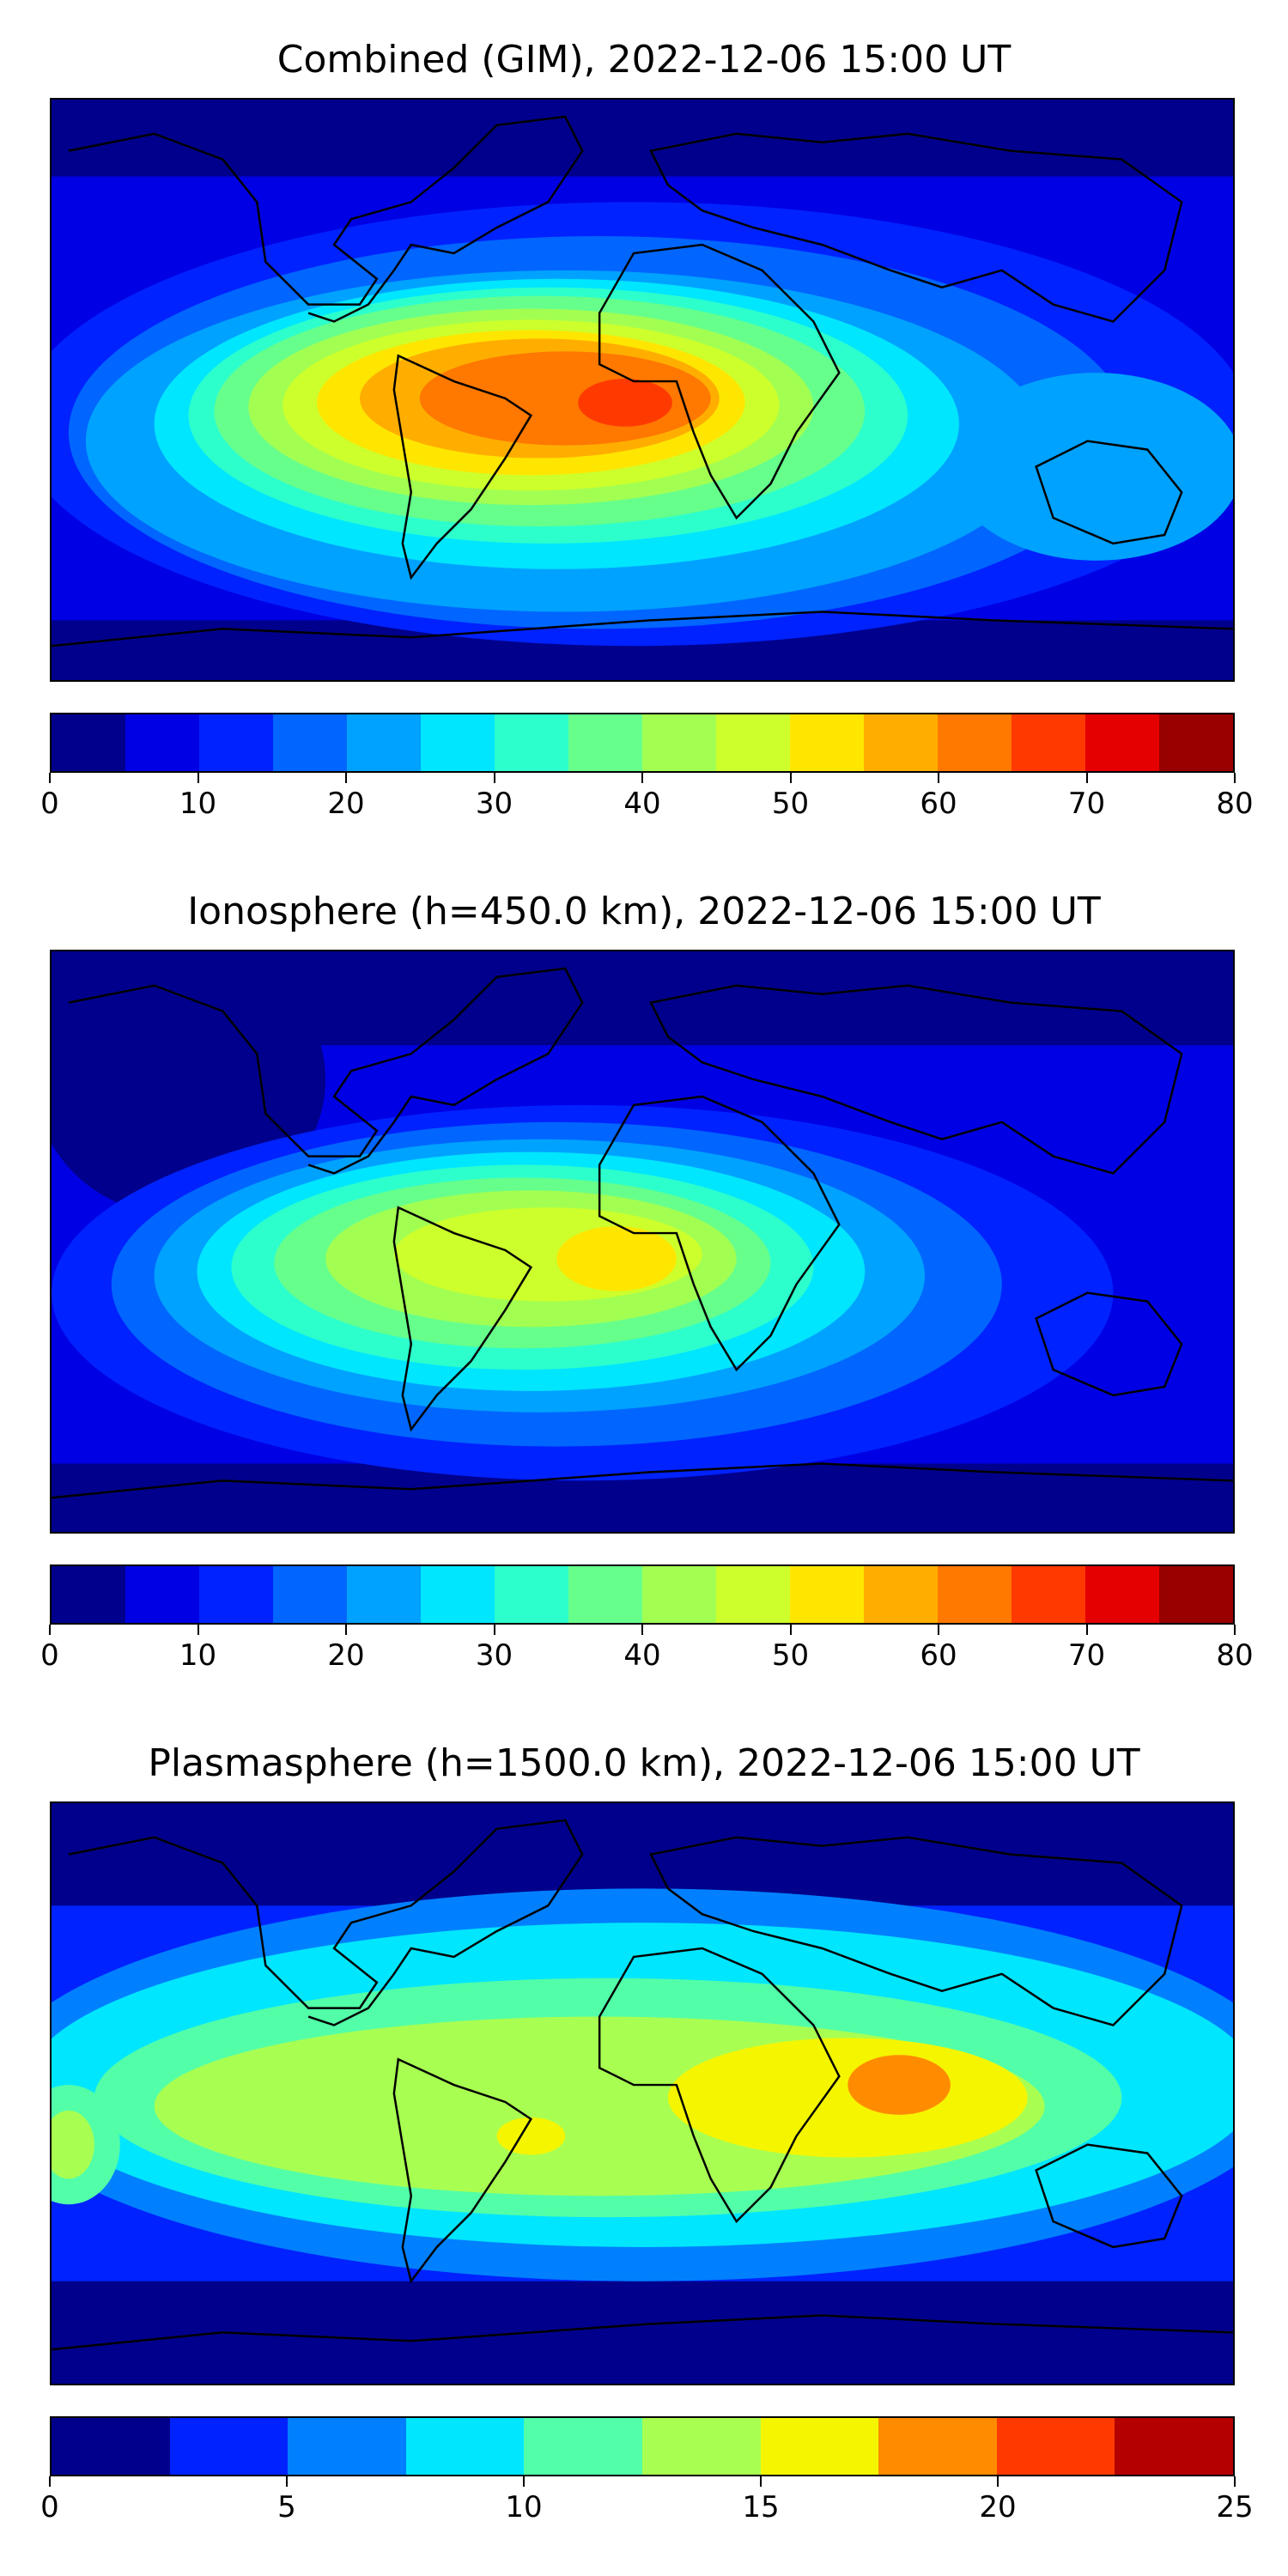 This screenshot has width=1288, height=2576. What do you see at coordinates (644, 60) in the screenshot?
I see `panel-1-title: Combined (GIM), 2022-12-06 15:00 UT` at bounding box center [644, 60].